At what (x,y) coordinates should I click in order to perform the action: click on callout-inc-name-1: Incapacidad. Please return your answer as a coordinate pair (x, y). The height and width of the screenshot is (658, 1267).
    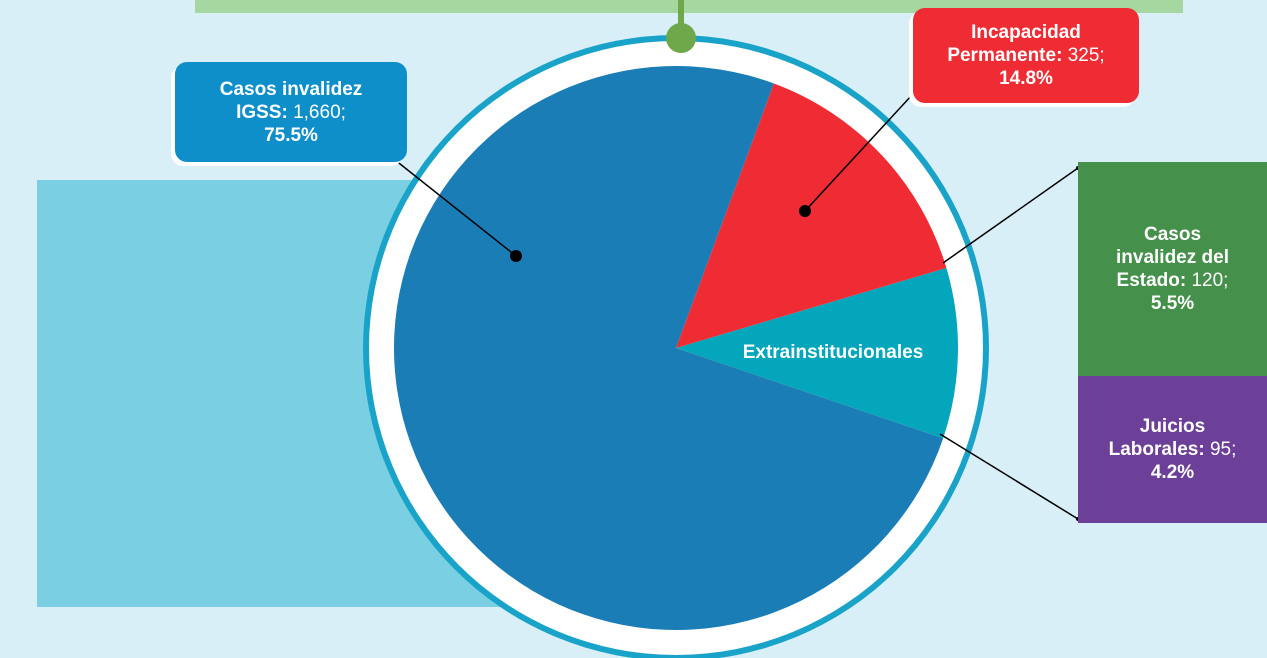
    Looking at the image, I should click on (1026, 32).